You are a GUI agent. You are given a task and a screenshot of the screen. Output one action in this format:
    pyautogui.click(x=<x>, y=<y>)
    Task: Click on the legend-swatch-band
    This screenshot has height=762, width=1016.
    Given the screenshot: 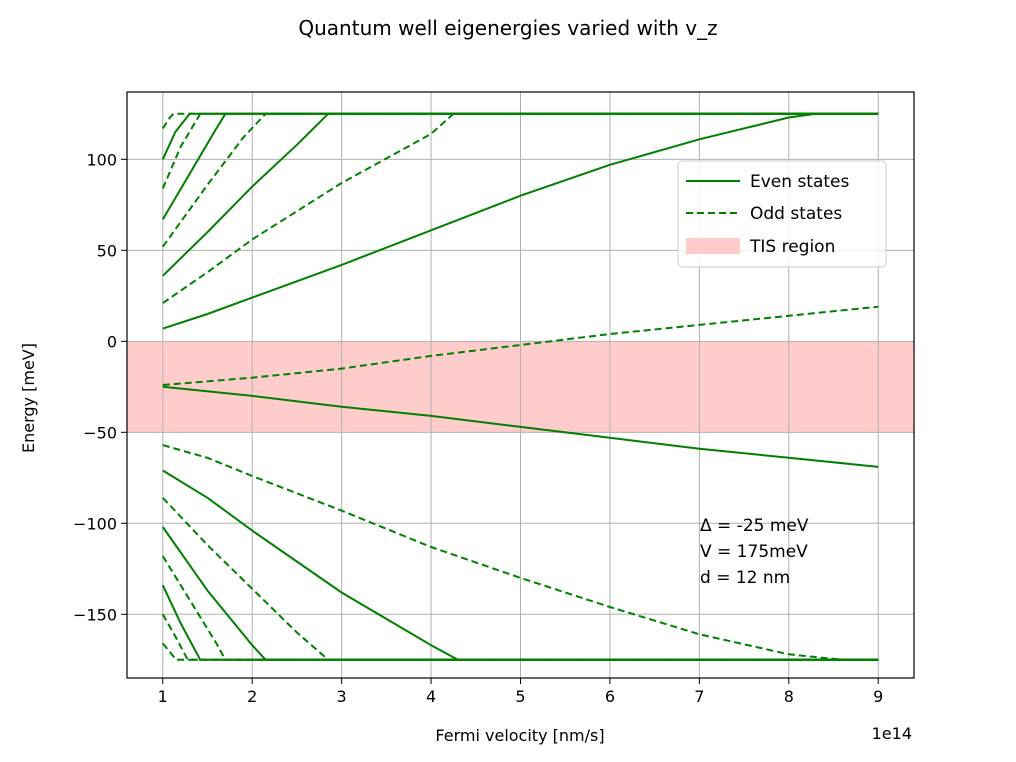 What is the action you would take?
    pyautogui.click(x=713, y=246)
    